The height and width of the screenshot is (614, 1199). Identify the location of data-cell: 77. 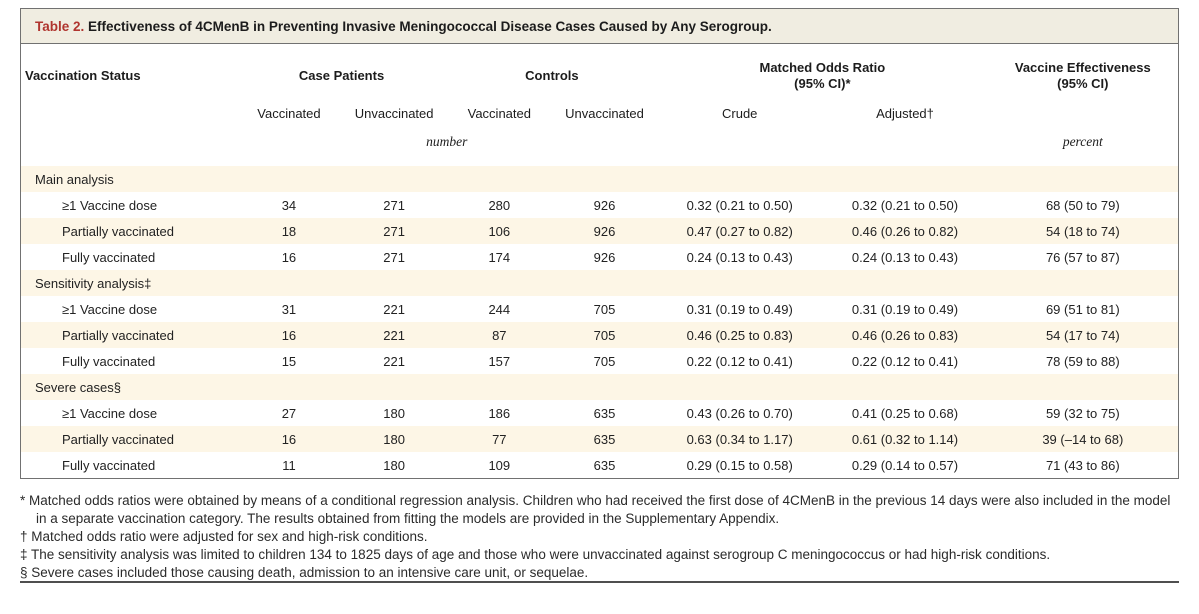
(499, 439).